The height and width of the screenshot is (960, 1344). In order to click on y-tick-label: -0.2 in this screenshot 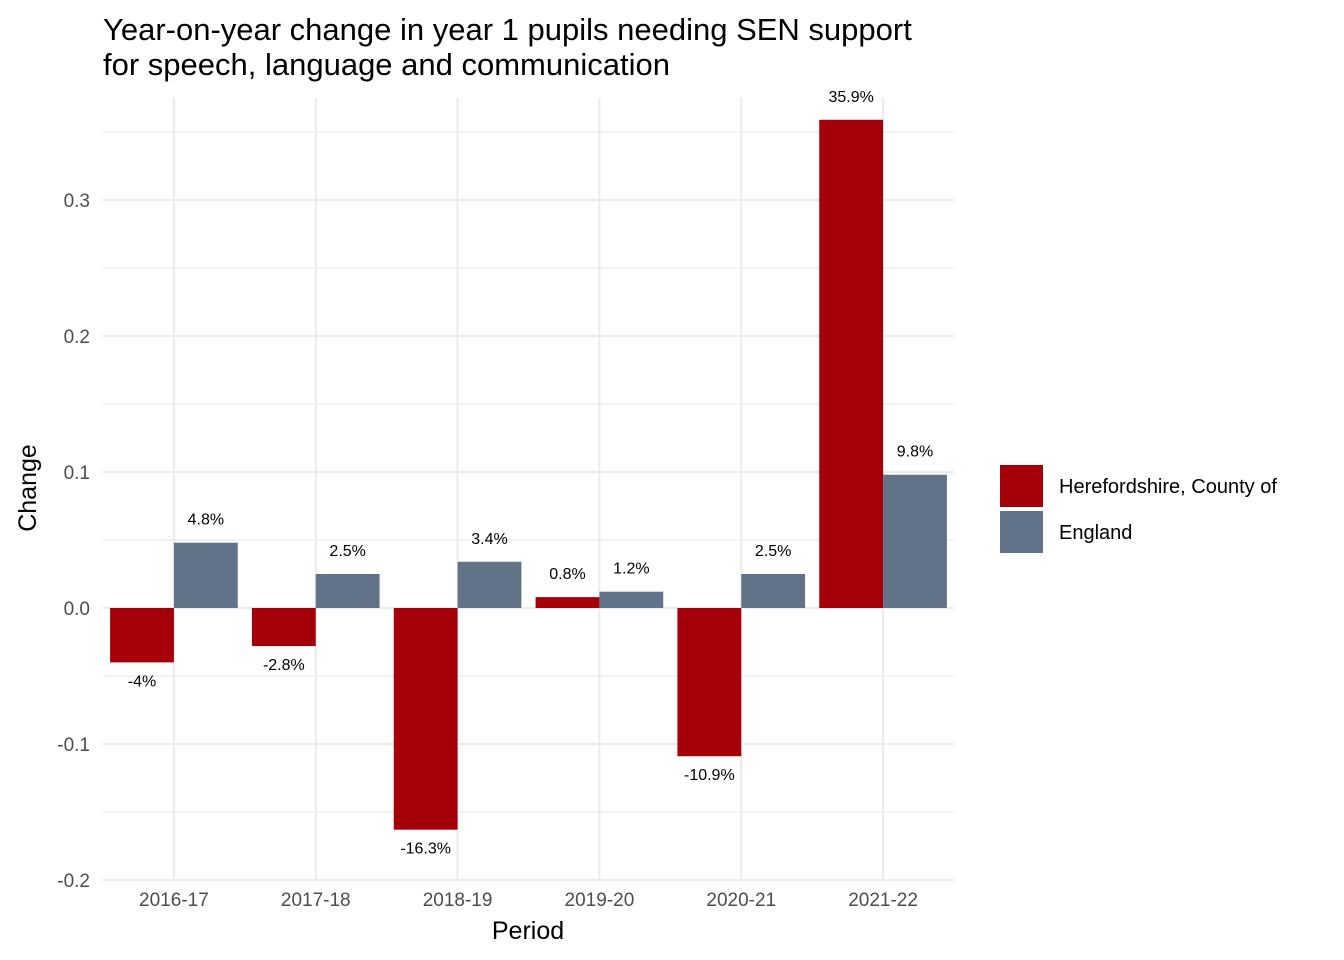, I will do `click(73, 881)`.